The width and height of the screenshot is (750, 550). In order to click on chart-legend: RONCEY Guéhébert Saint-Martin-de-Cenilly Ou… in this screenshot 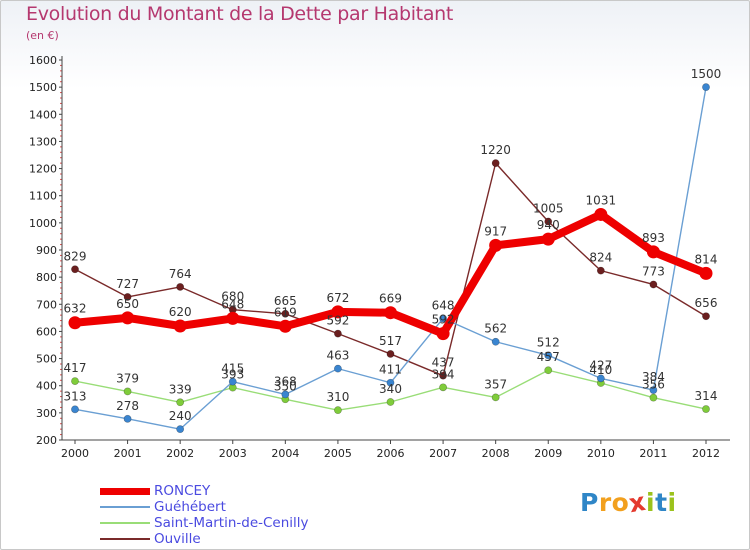, I will do `click(204, 515)`.